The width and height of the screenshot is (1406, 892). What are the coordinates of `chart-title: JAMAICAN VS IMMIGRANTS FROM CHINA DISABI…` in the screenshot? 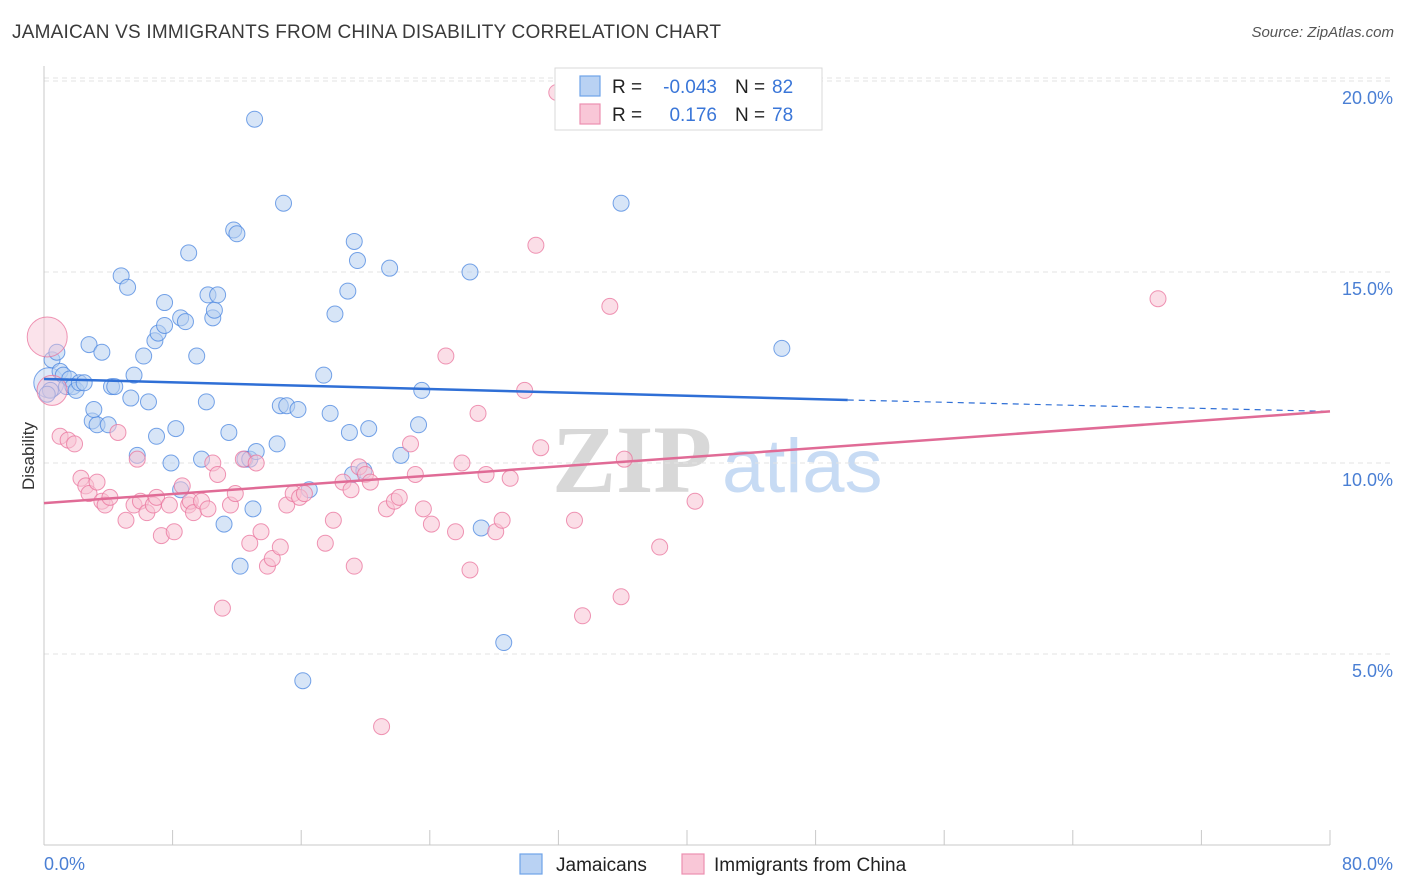 It's located at (367, 32).